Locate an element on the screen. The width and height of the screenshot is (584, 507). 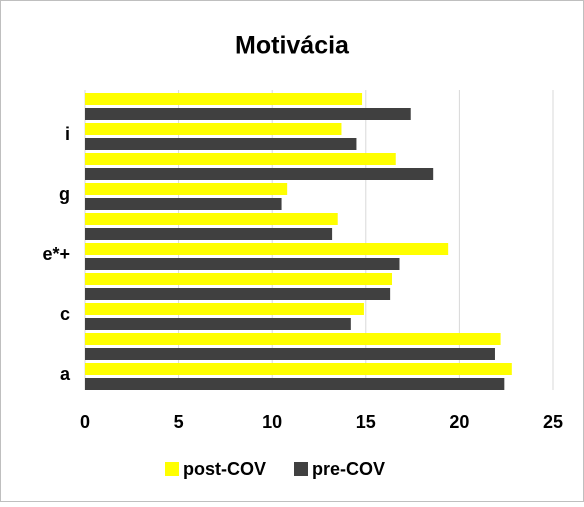
x-tick-label: 10 is located at coordinates (272, 422).